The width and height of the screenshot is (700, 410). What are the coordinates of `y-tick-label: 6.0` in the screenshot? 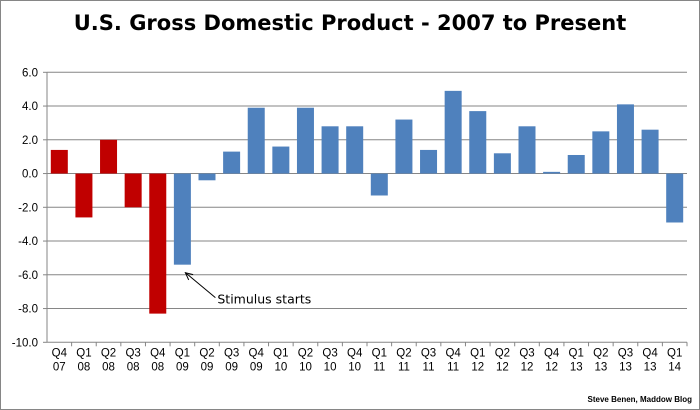 It's located at (30, 73).